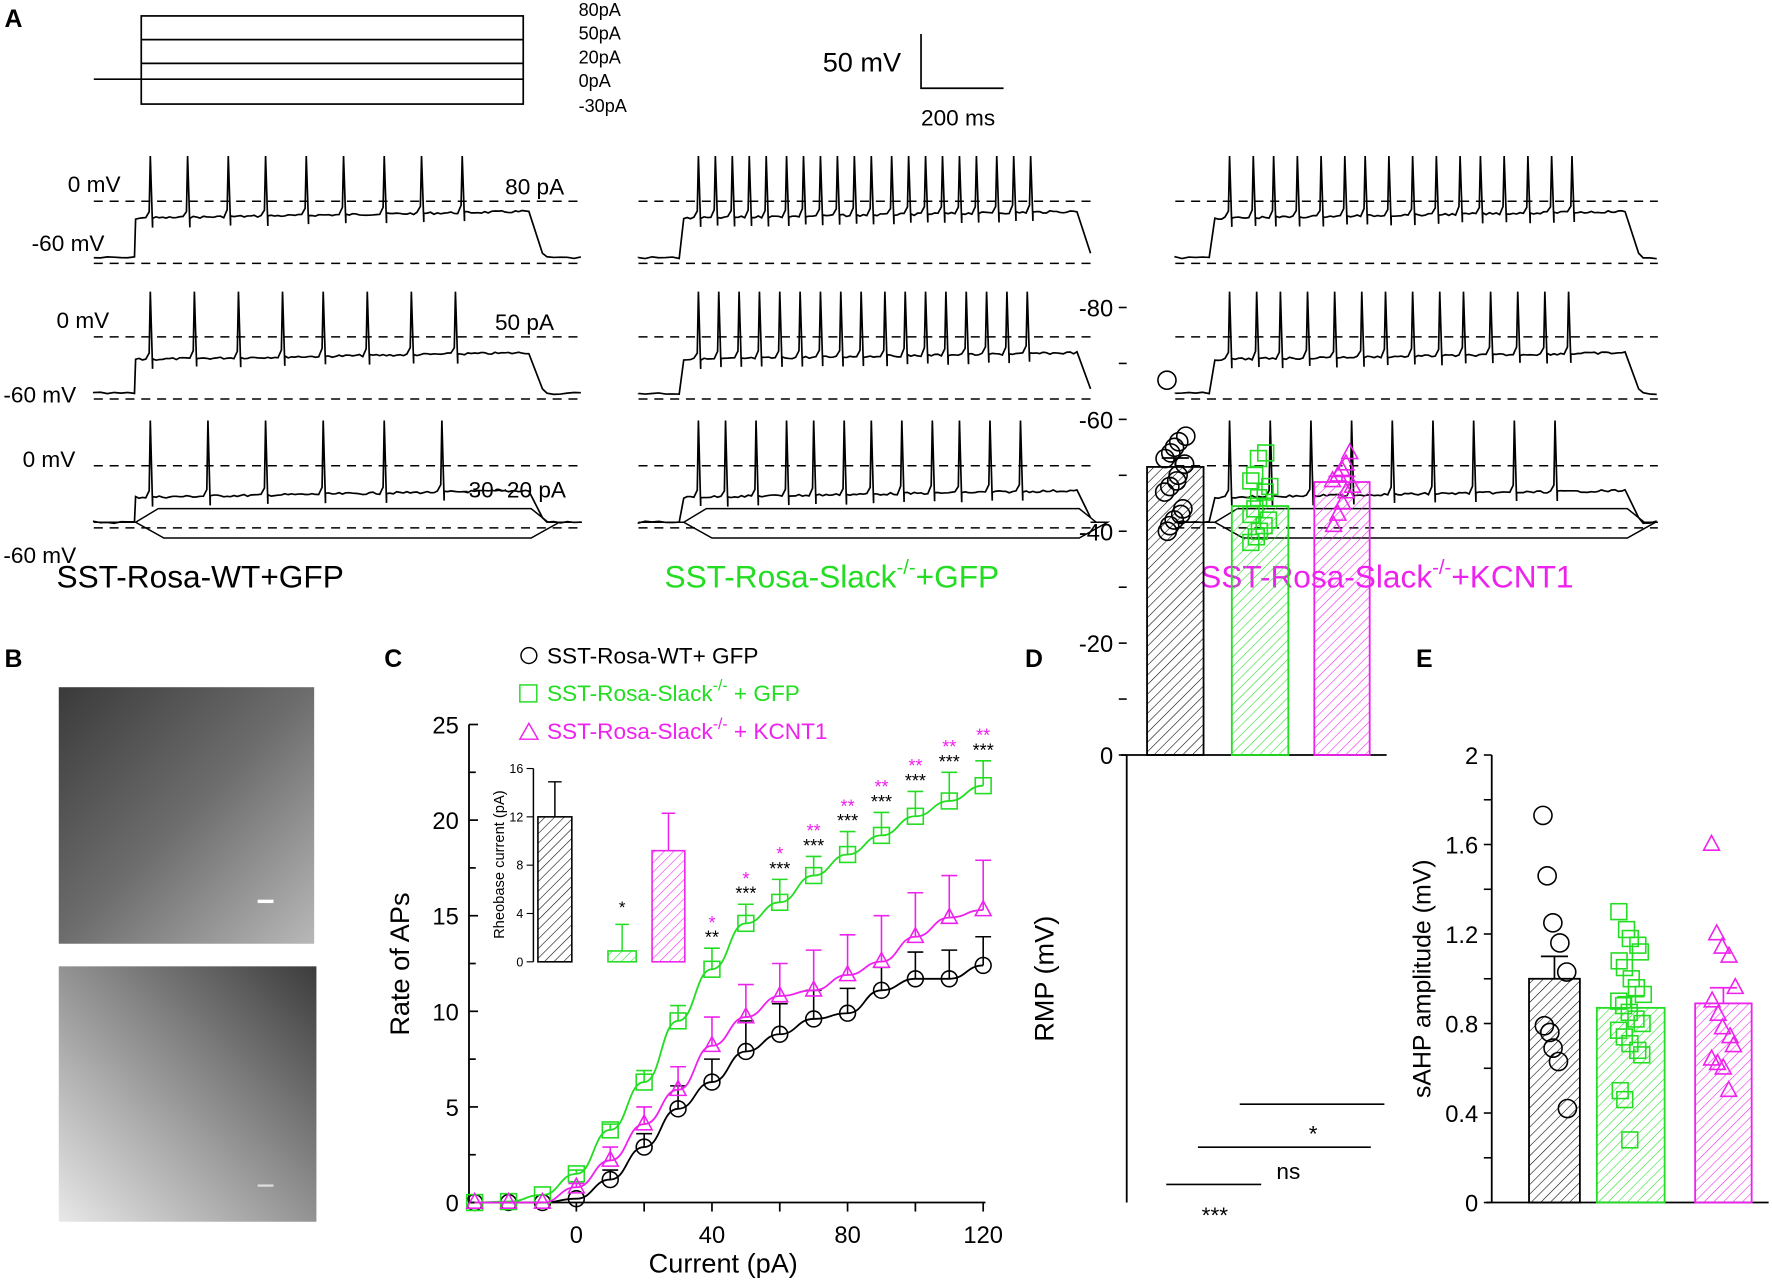 This screenshot has width=1772, height=1284. I want to click on axes, so click(727, 964).